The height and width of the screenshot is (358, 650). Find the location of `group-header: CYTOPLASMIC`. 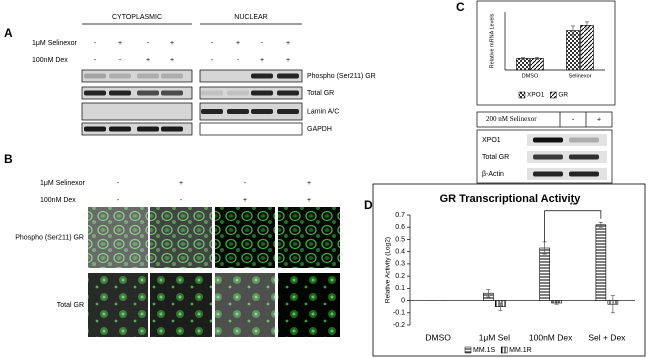

group-header: CYTOPLASMIC is located at coordinates (137, 17).